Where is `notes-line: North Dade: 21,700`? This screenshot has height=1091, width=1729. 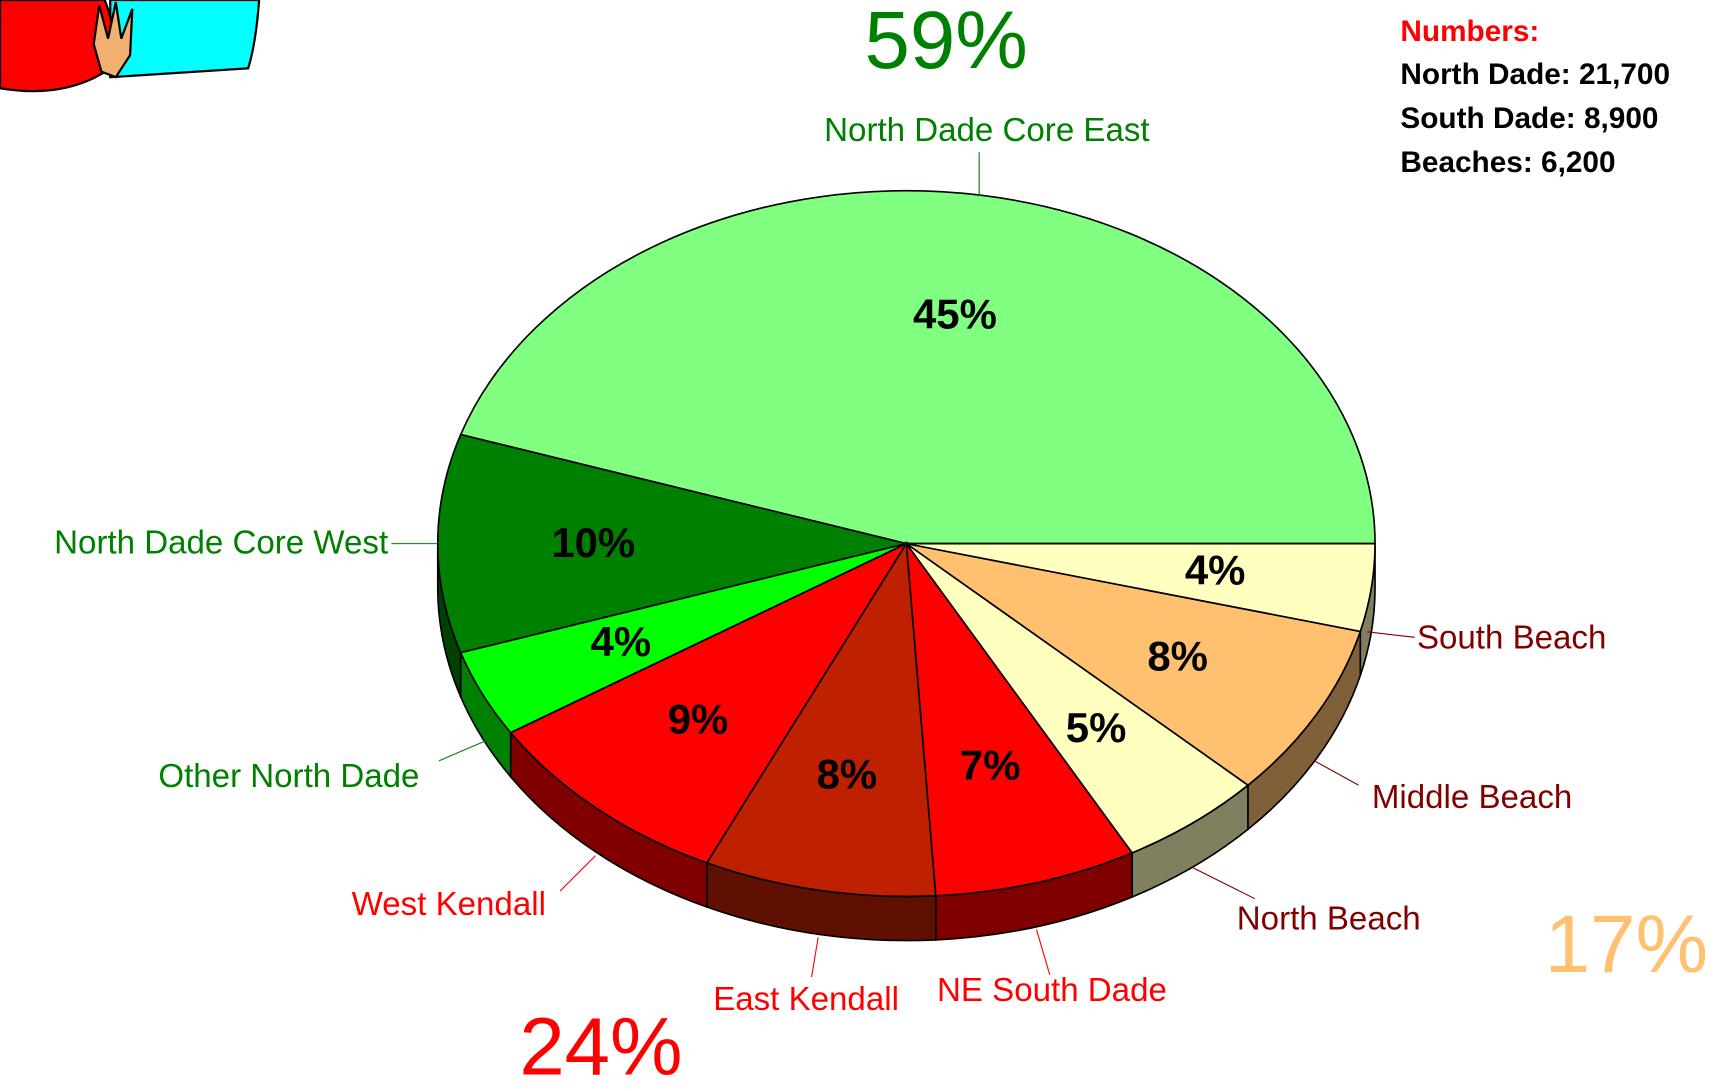 notes-line: North Dade: 21,700 is located at coordinates (1535, 74).